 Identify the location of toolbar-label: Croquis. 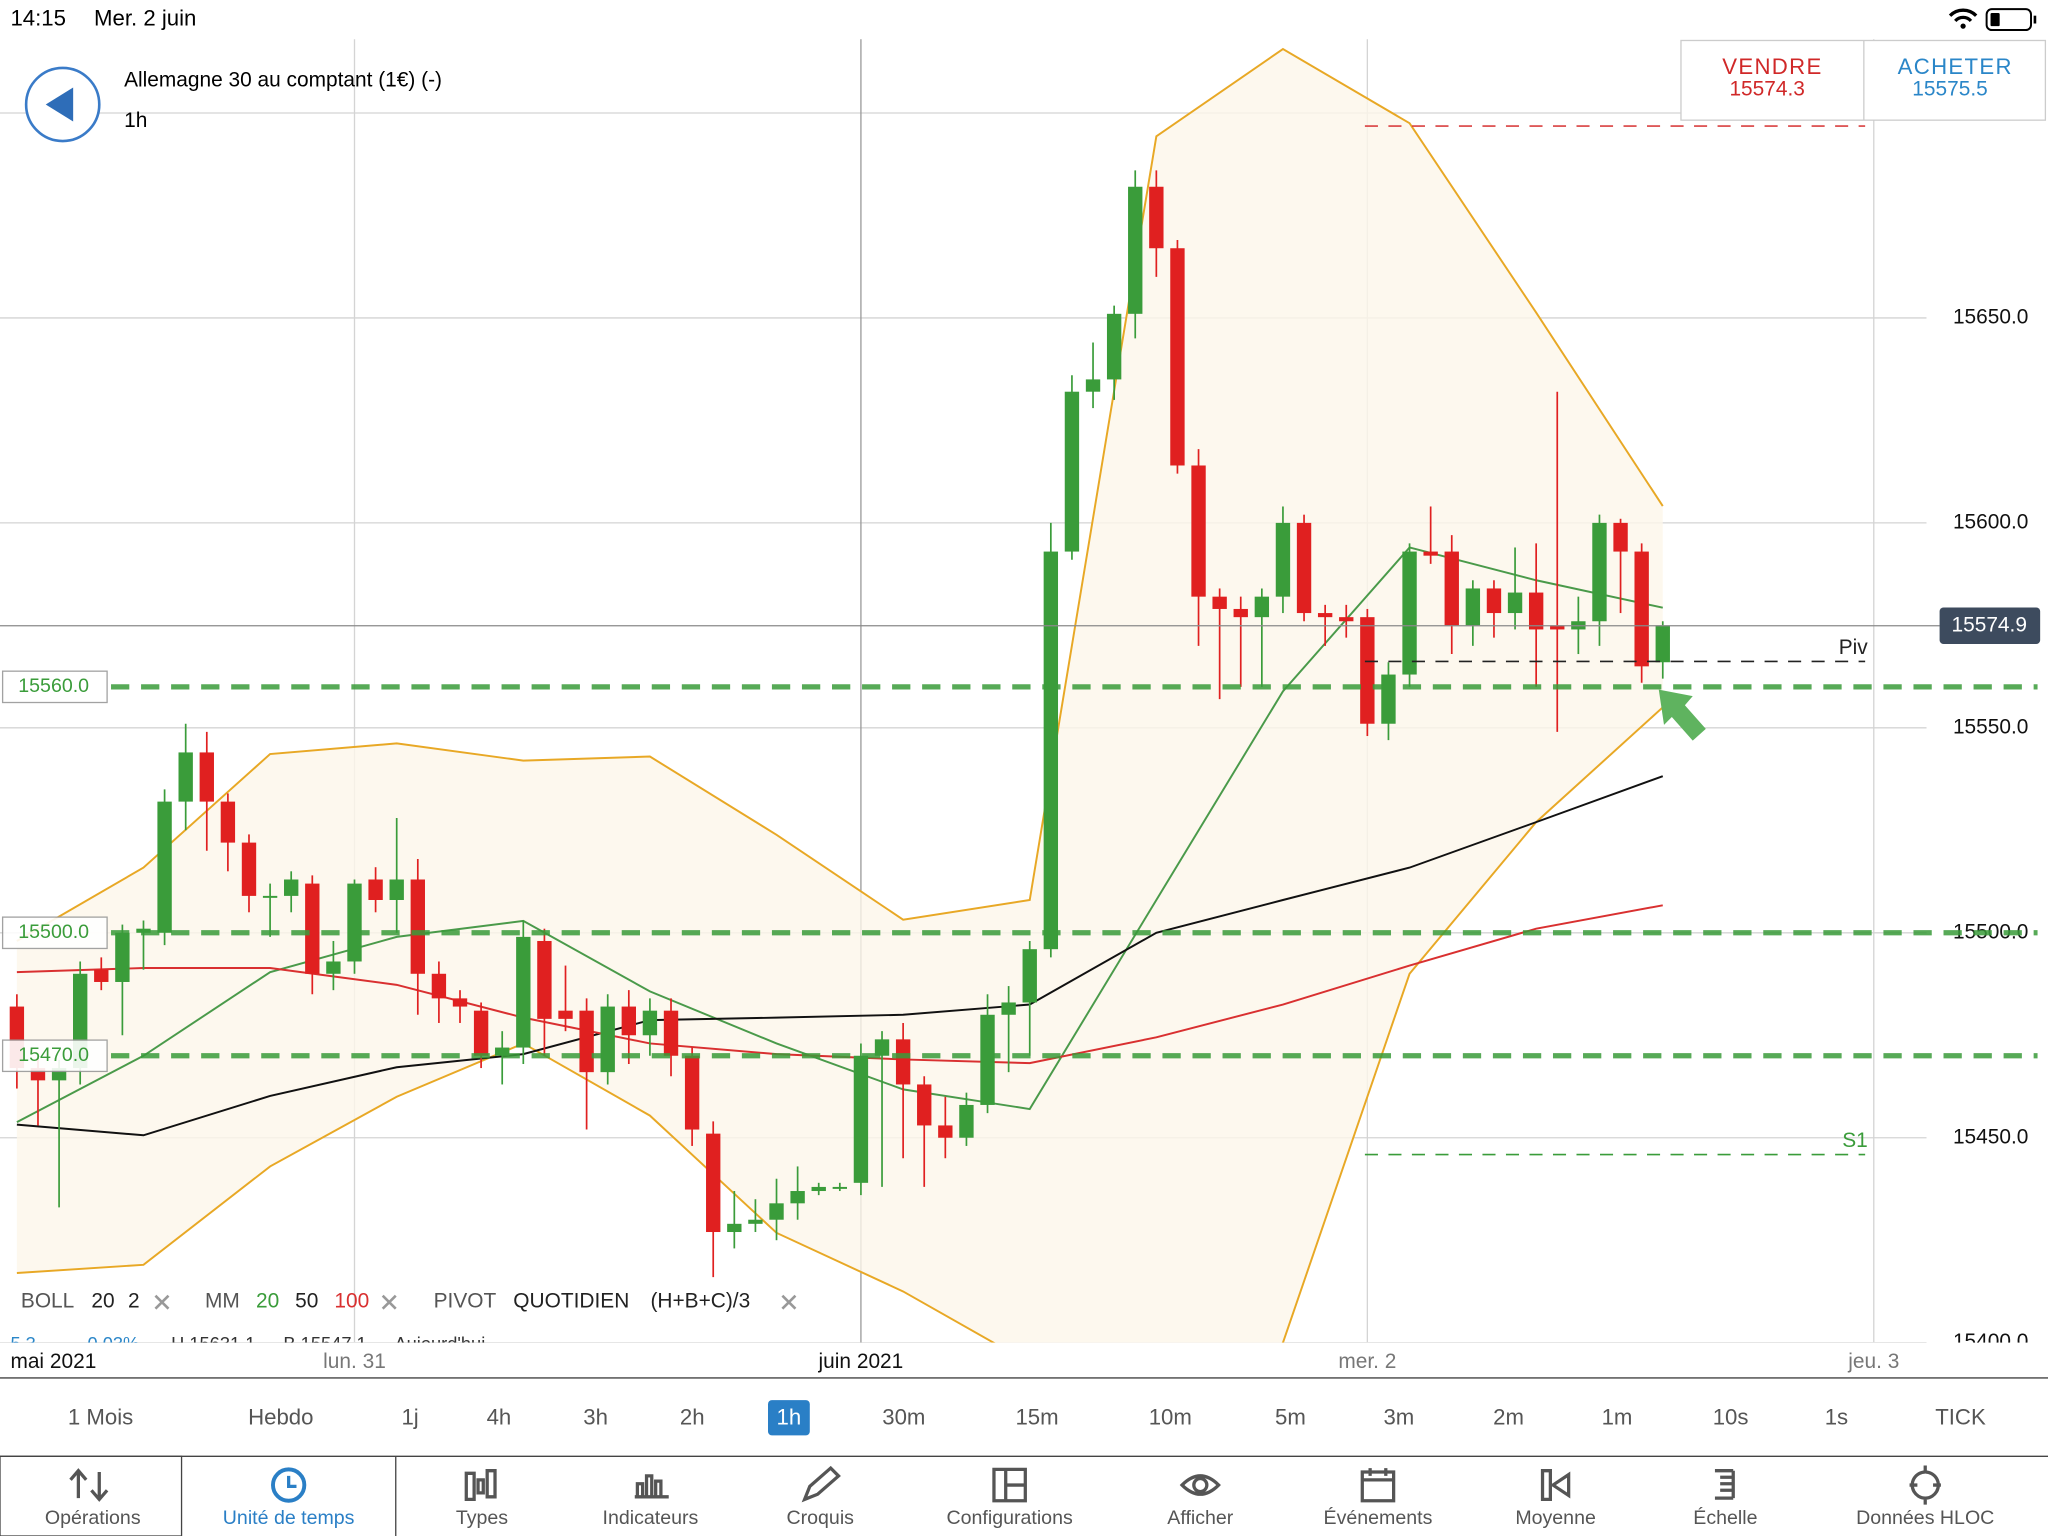
(821, 1518).